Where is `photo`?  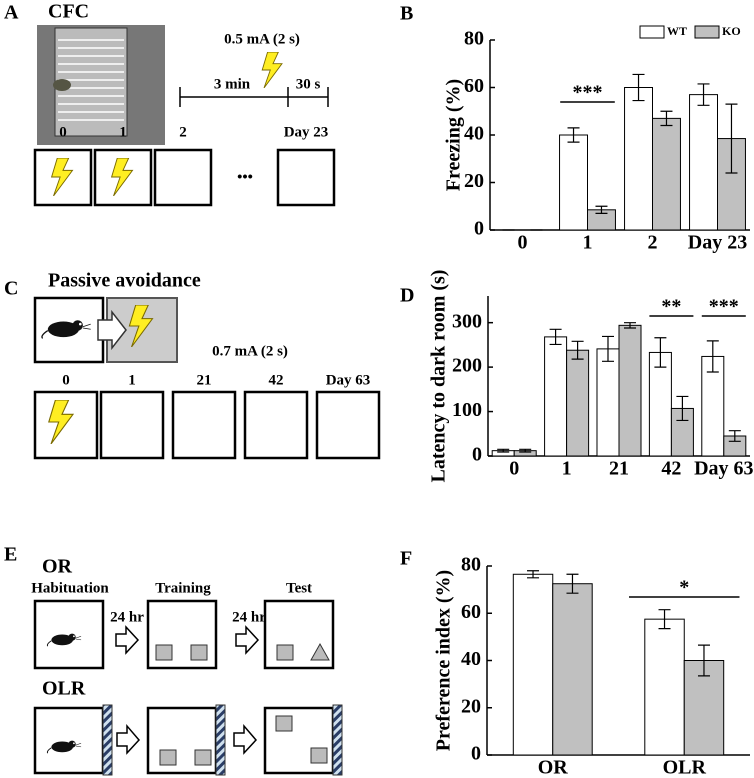
photo is located at coordinates (101, 85).